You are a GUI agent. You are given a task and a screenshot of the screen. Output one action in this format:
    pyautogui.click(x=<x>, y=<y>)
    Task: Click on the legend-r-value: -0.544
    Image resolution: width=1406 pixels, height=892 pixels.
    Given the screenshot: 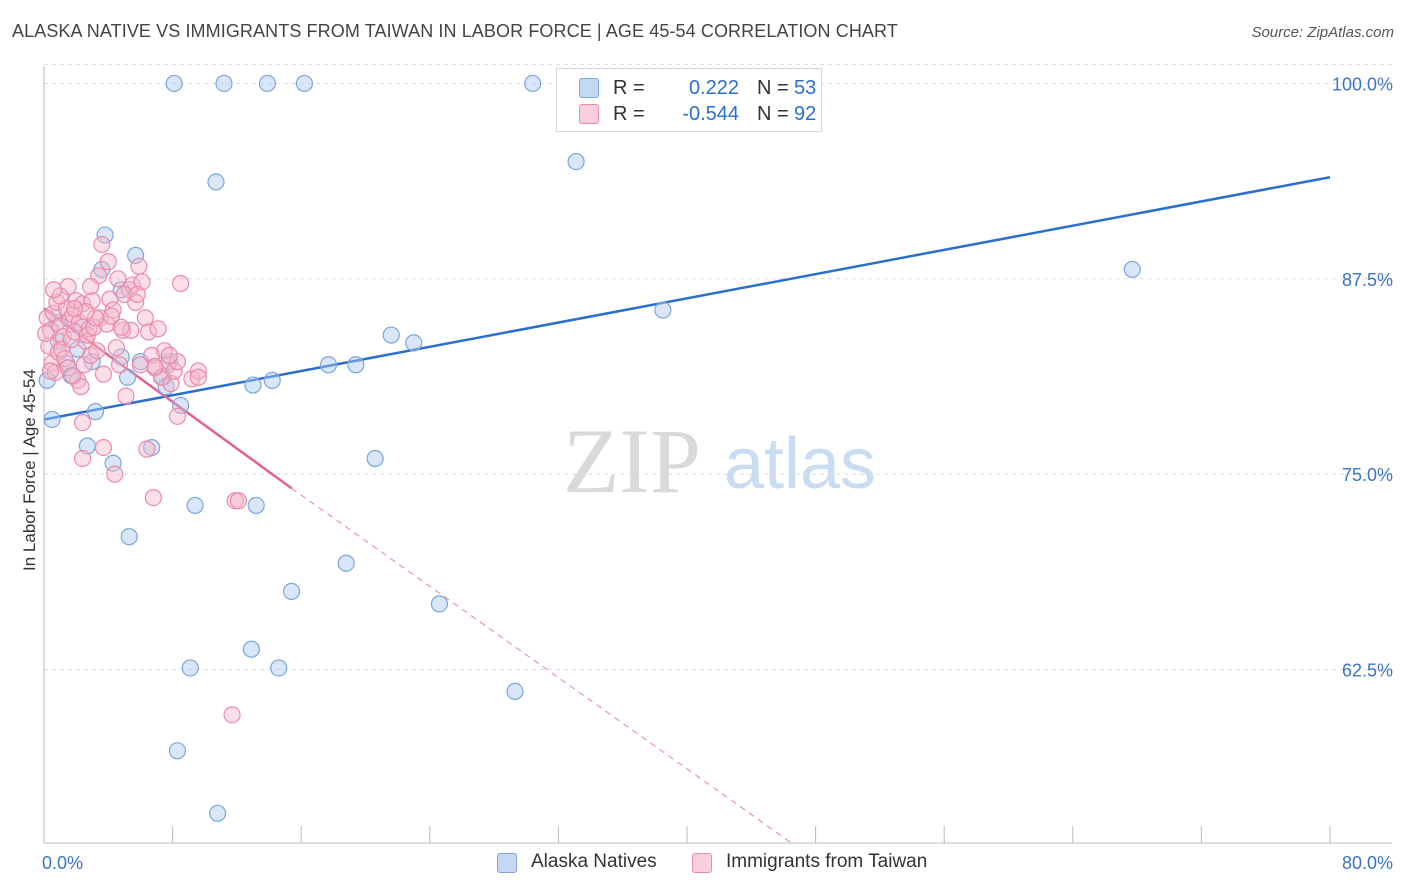 What is the action you would take?
    pyautogui.click(x=710, y=114)
    